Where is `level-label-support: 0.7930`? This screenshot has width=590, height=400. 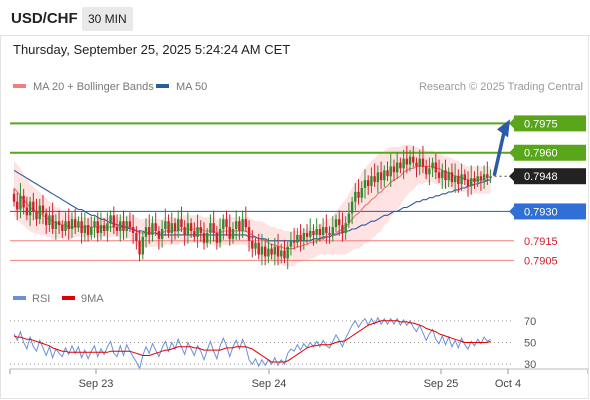
level-label-support: 0.7930 is located at coordinates (541, 212).